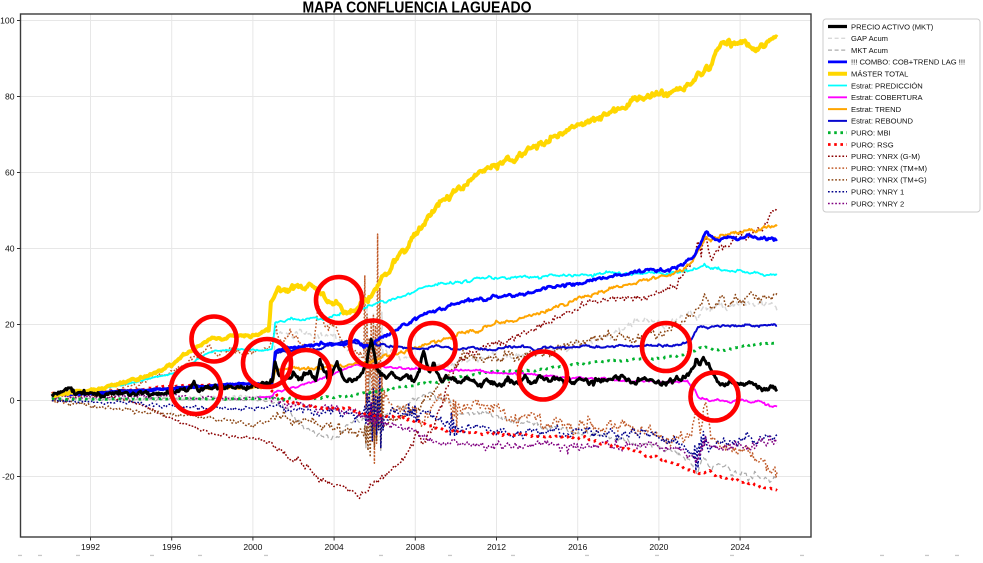 Image resolution: width=983 pixels, height=563 pixels. I want to click on svg-text: PURO: YNRX (TM+G), so click(889, 180).